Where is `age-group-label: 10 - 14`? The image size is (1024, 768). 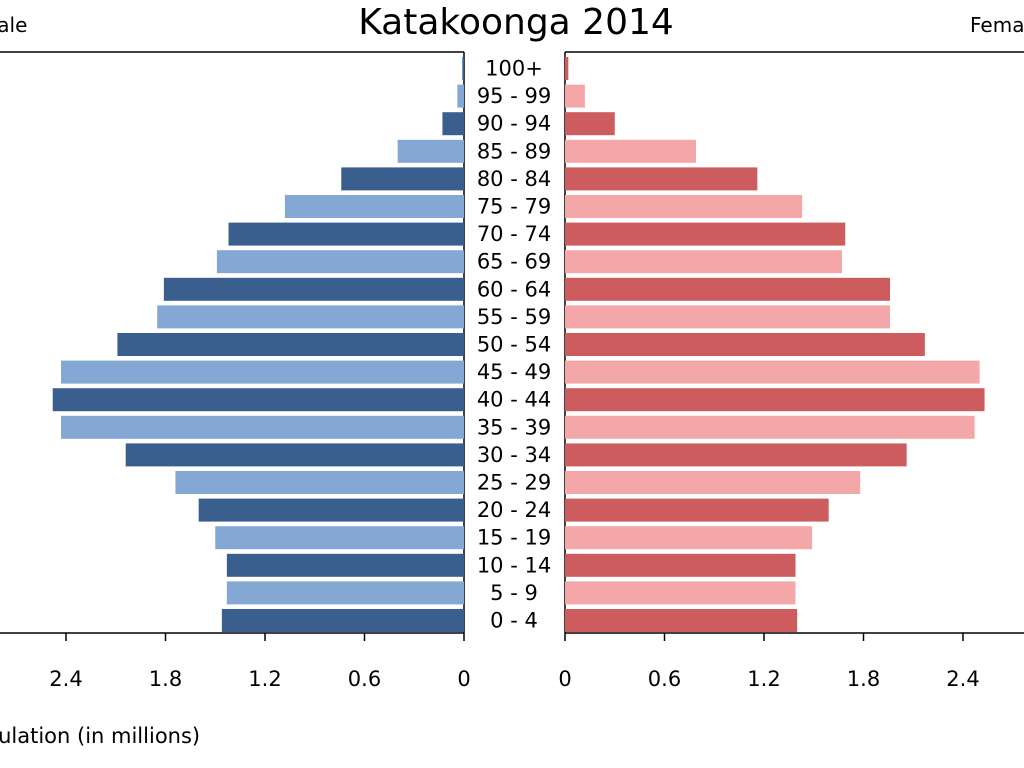 age-group-label: 10 - 14 is located at coordinates (514, 565).